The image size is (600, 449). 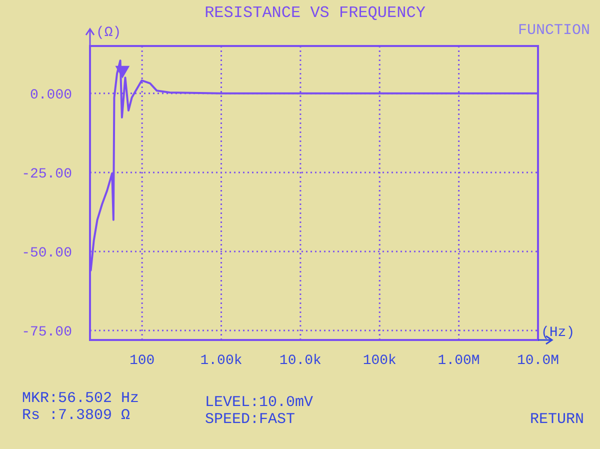 What do you see at coordinates (250, 419) in the screenshot?
I see `text: SPEED:FAST` at bounding box center [250, 419].